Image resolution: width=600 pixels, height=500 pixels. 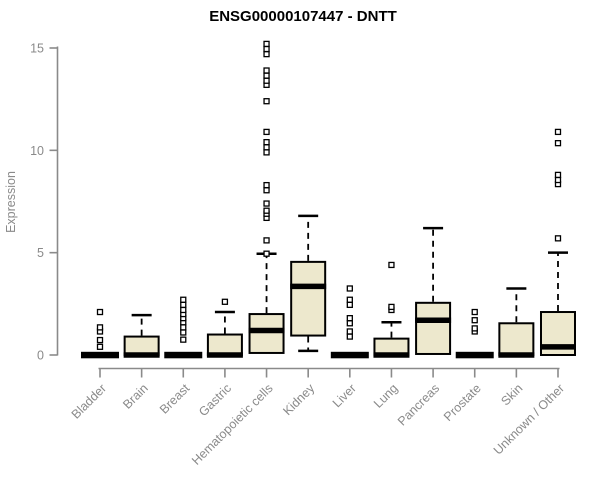 I want to click on x-tick-label-brain: Brain, so click(x=135, y=396).